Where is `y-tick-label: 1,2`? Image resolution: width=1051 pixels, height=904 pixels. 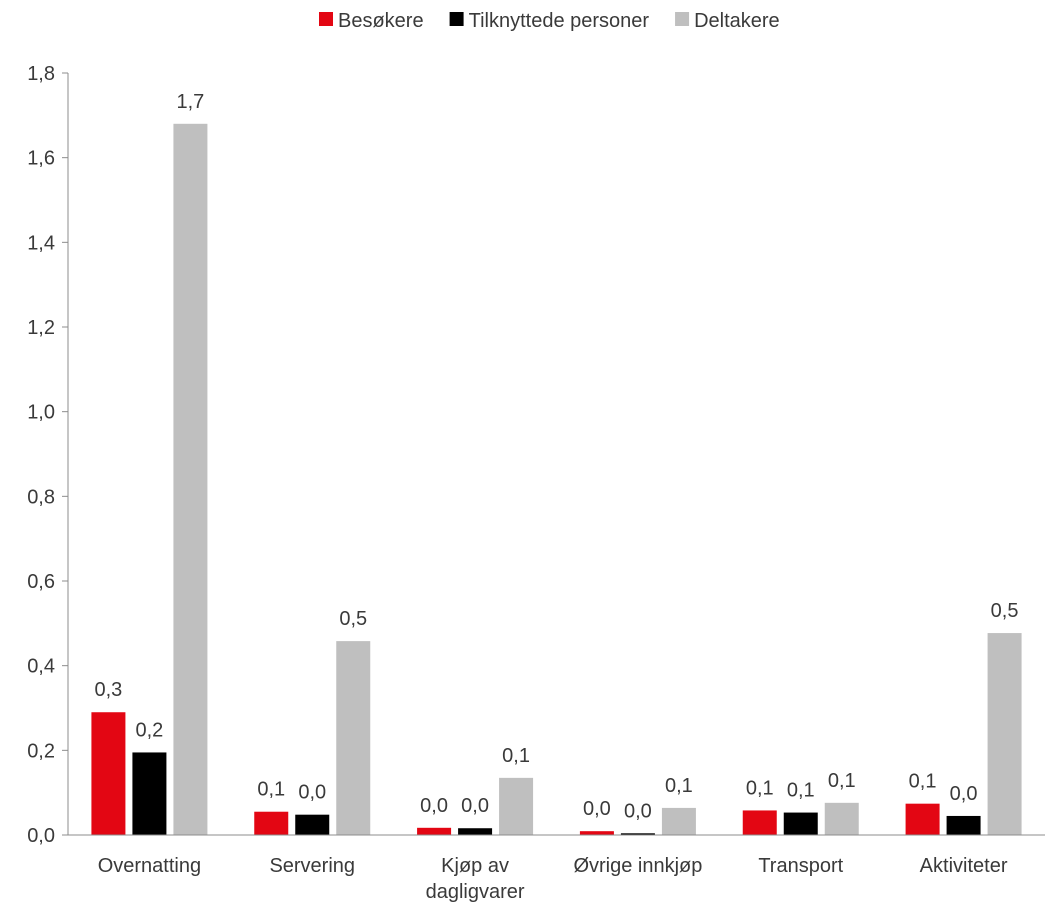
y-tick-label: 1,2 is located at coordinates (41, 328).